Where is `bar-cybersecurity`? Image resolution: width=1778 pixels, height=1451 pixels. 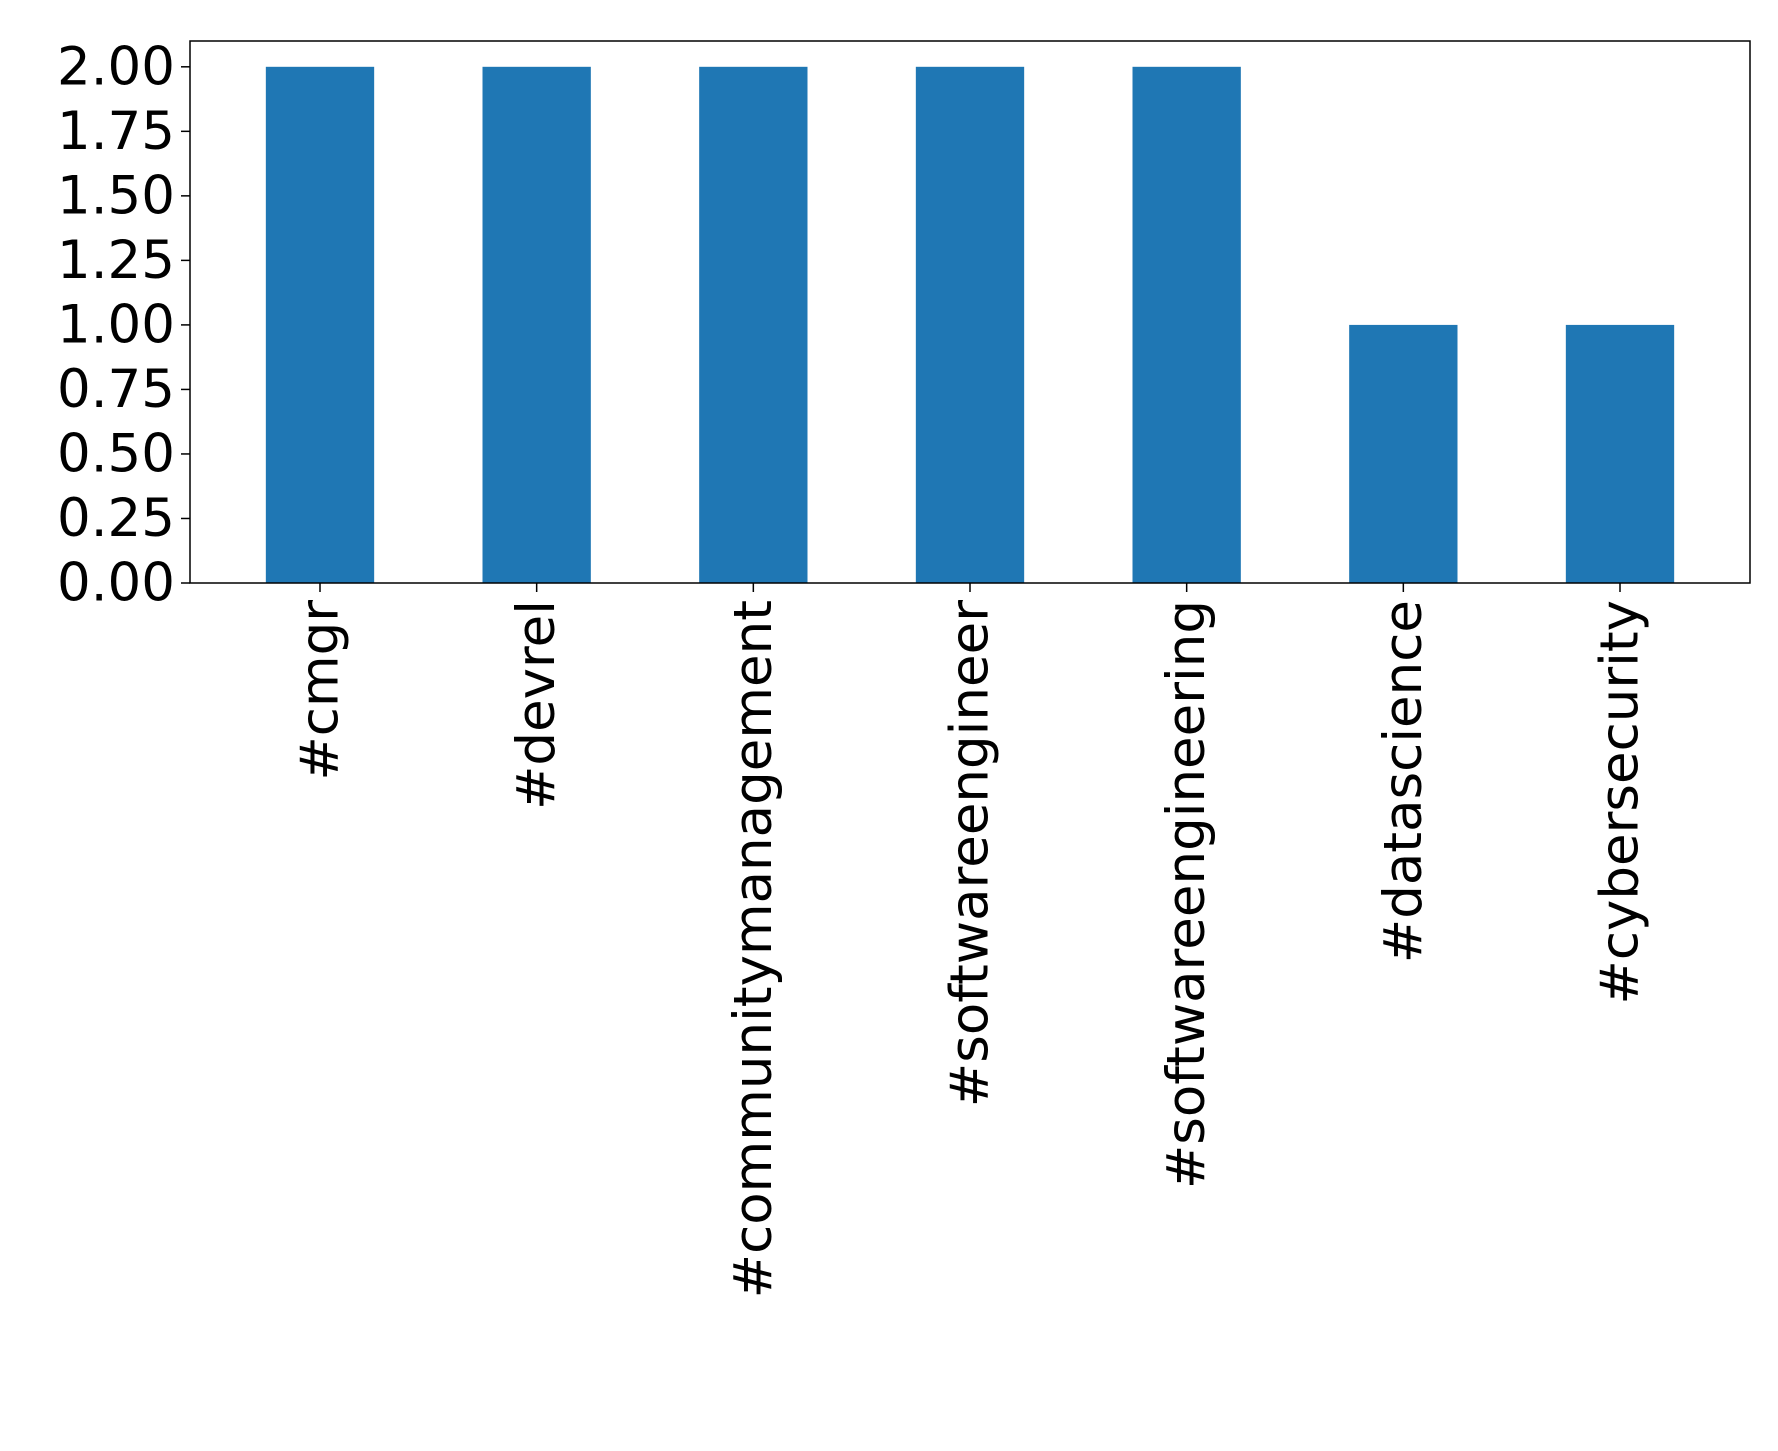 bar-cybersecurity is located at coordinates (1620, 453).